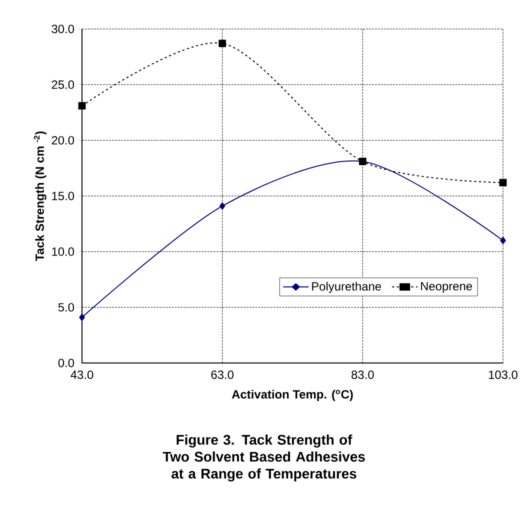 This screenshot has width=528, height=518. What do you see at coordinates (446, 287) in the screenshot?
I see `legend-label: Neoprene` at bounding box center [446, 287].